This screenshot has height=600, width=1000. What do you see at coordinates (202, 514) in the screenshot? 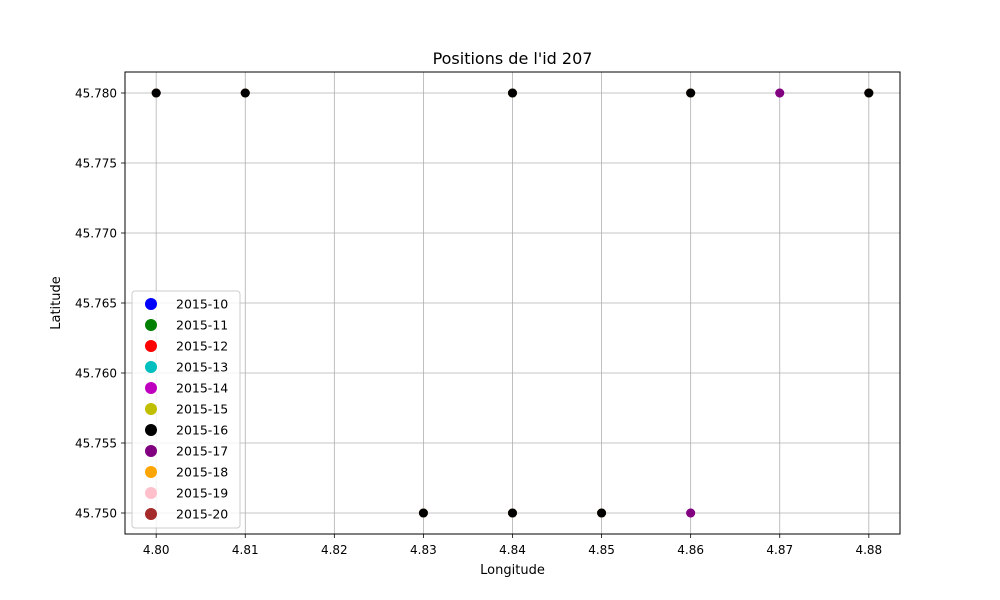
I see `legend-label: 2015-20` at bounding box center [202, 514].